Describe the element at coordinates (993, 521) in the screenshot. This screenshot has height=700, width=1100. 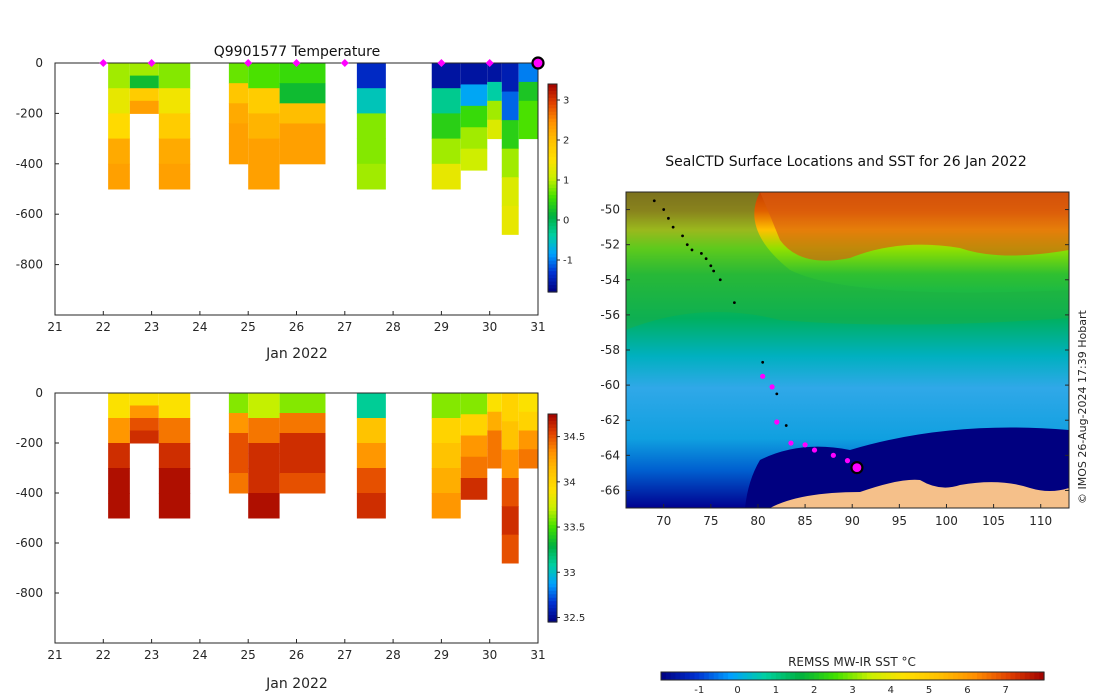
I see `map-x-tick-label: 105` at that location.